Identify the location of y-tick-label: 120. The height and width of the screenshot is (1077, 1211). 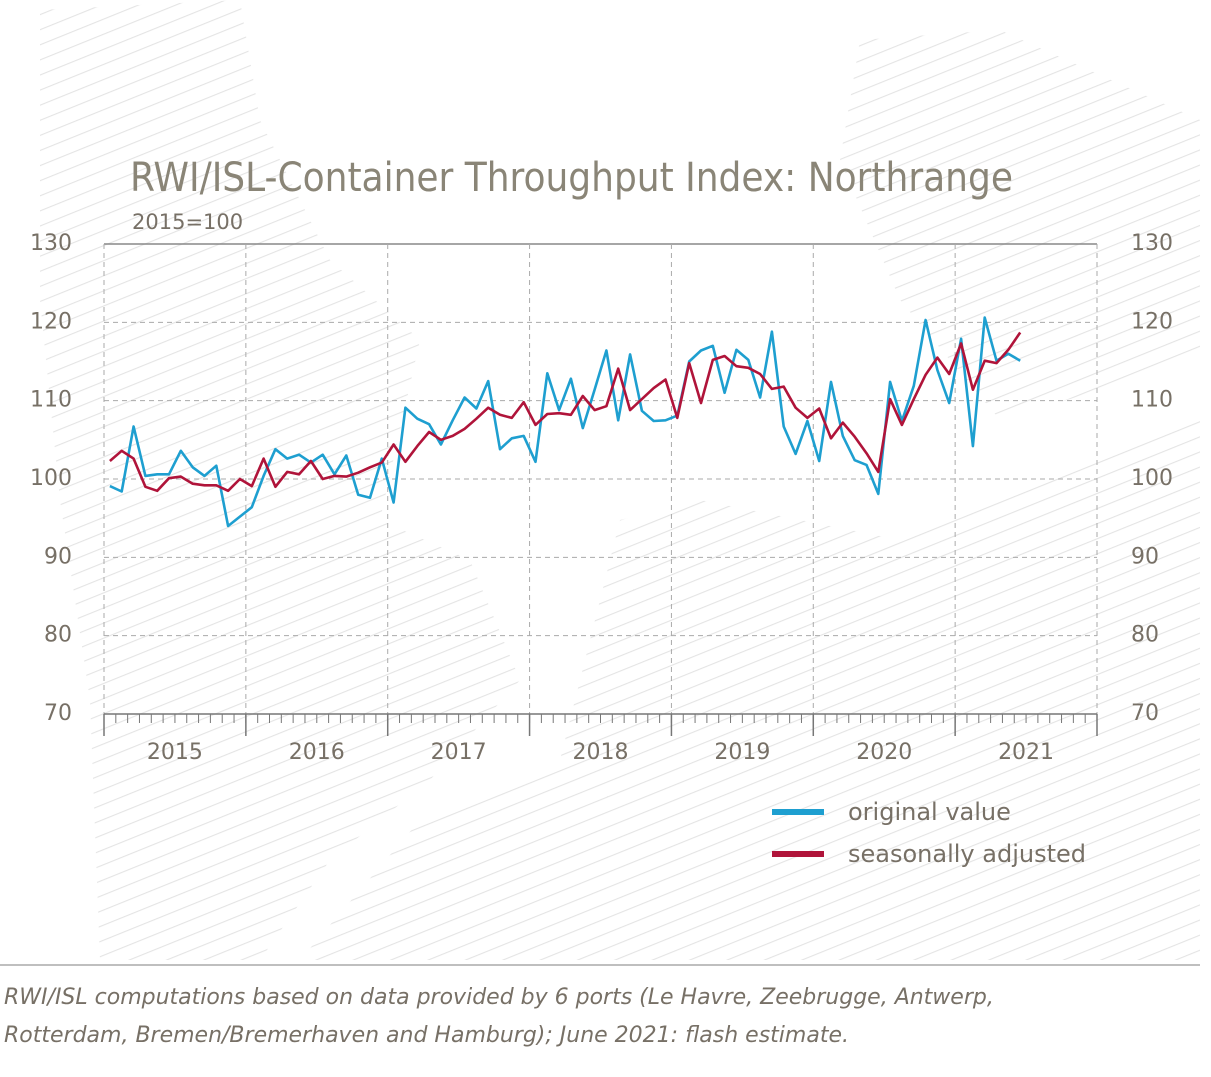
(51, 321).